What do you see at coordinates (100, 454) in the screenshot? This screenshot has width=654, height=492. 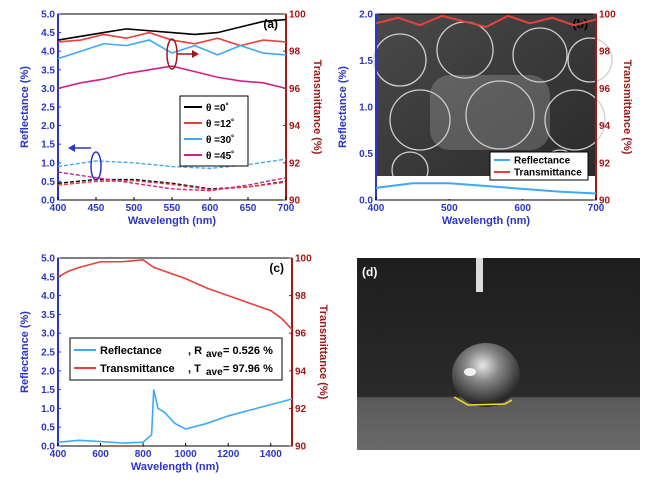 I see `panel-c-x-tick-label: 600` at bounding box center [100, 454].